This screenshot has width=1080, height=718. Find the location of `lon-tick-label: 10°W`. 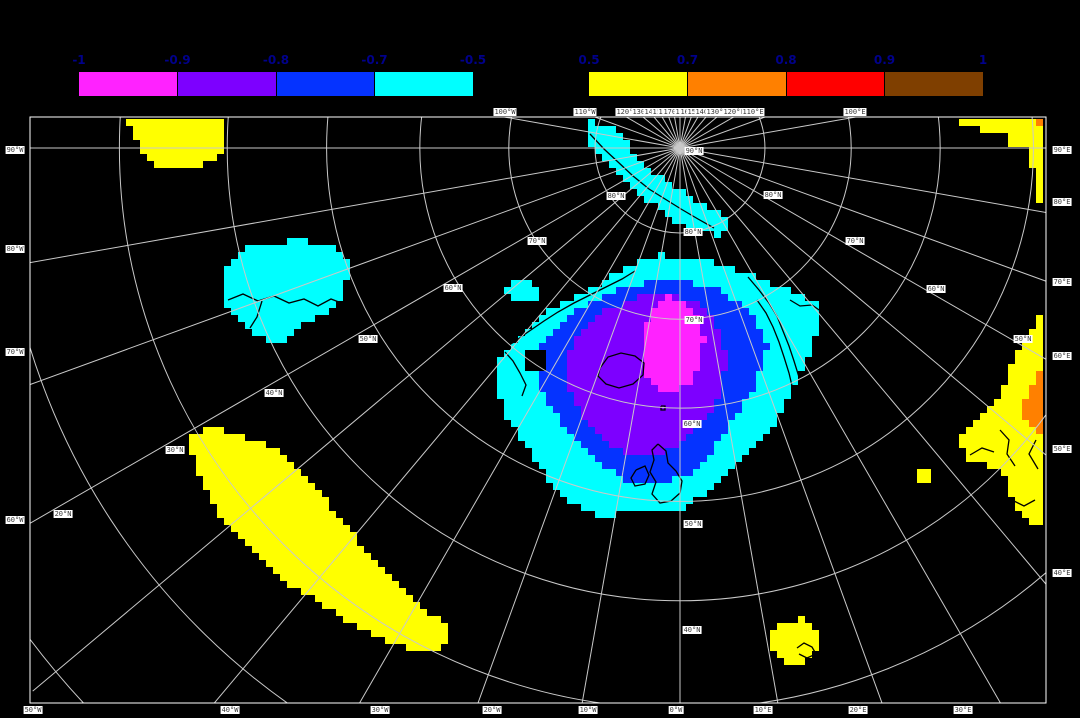

lon-tick-label: 10°W is located at coordinates (588, 710).